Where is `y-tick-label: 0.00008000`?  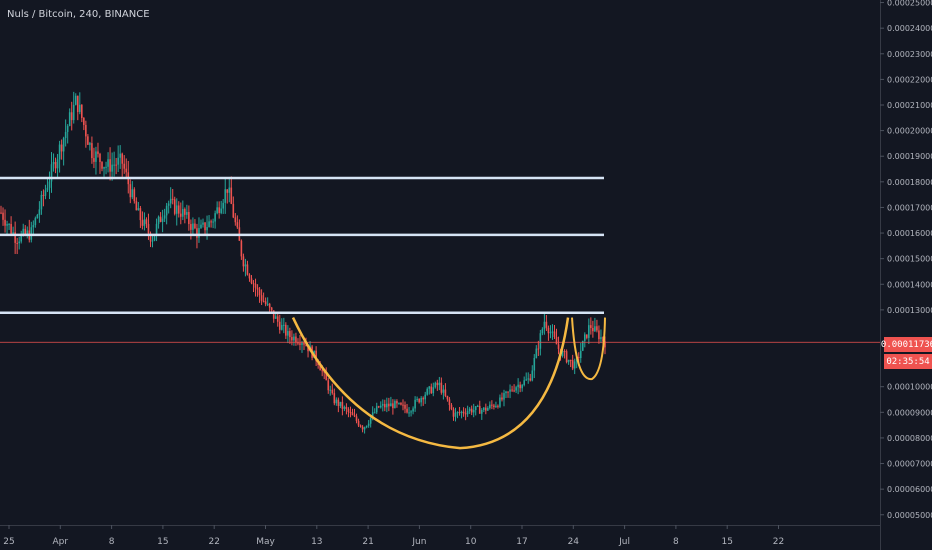 y-tick-label: 0.00008000 is located at coordinates (909, 438).